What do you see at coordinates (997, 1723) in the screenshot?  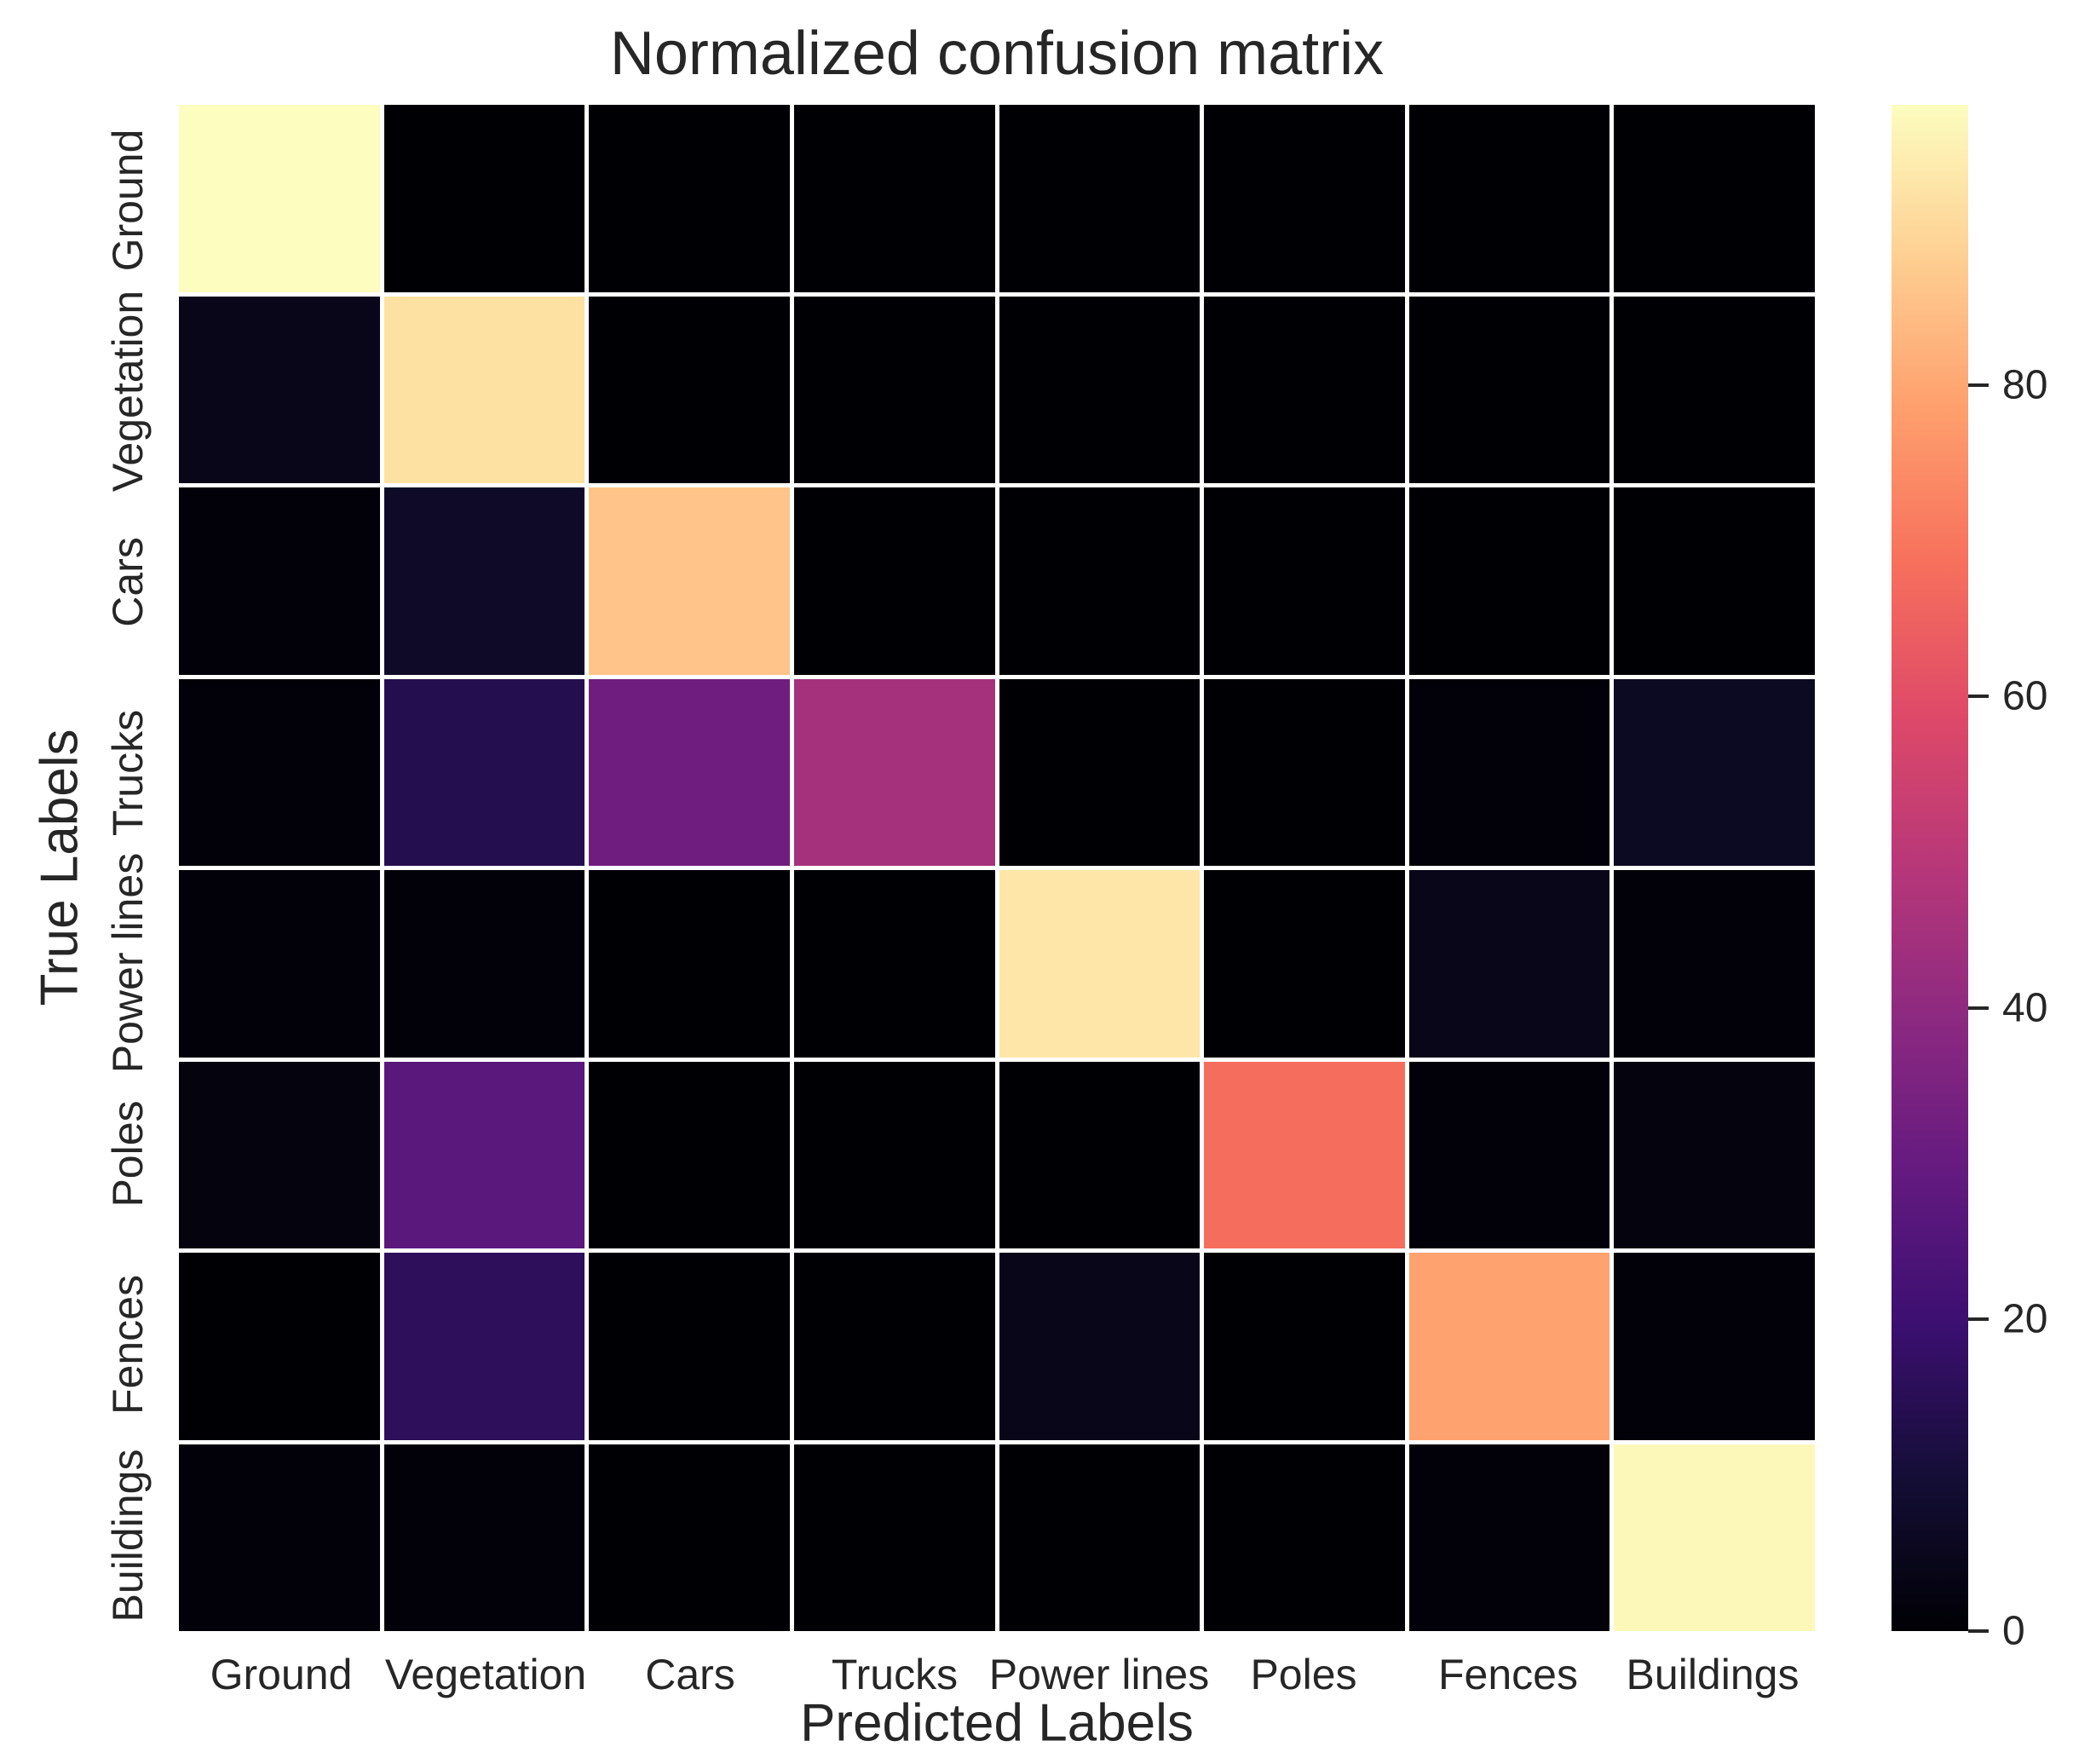 I see `x-axis-title: Predicted Labels` at bounding box center [997, 1723].